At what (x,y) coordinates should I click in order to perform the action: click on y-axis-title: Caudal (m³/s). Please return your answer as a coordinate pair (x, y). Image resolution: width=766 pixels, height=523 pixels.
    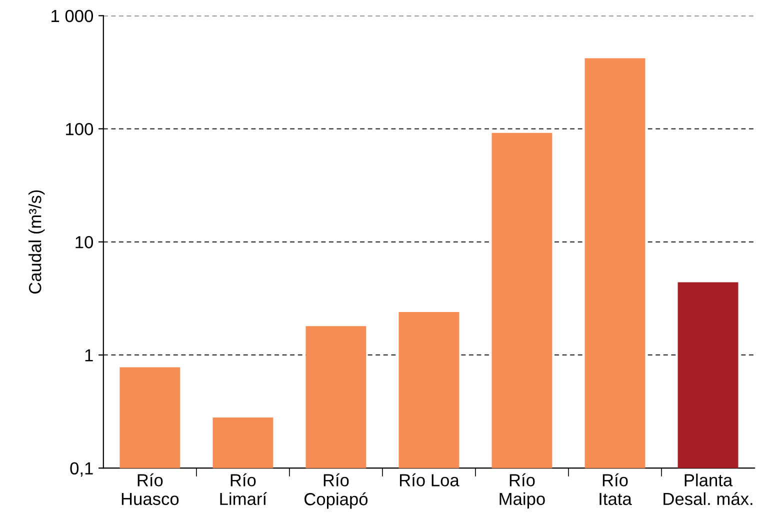
    Looking at the image, I should click on (36, 242).